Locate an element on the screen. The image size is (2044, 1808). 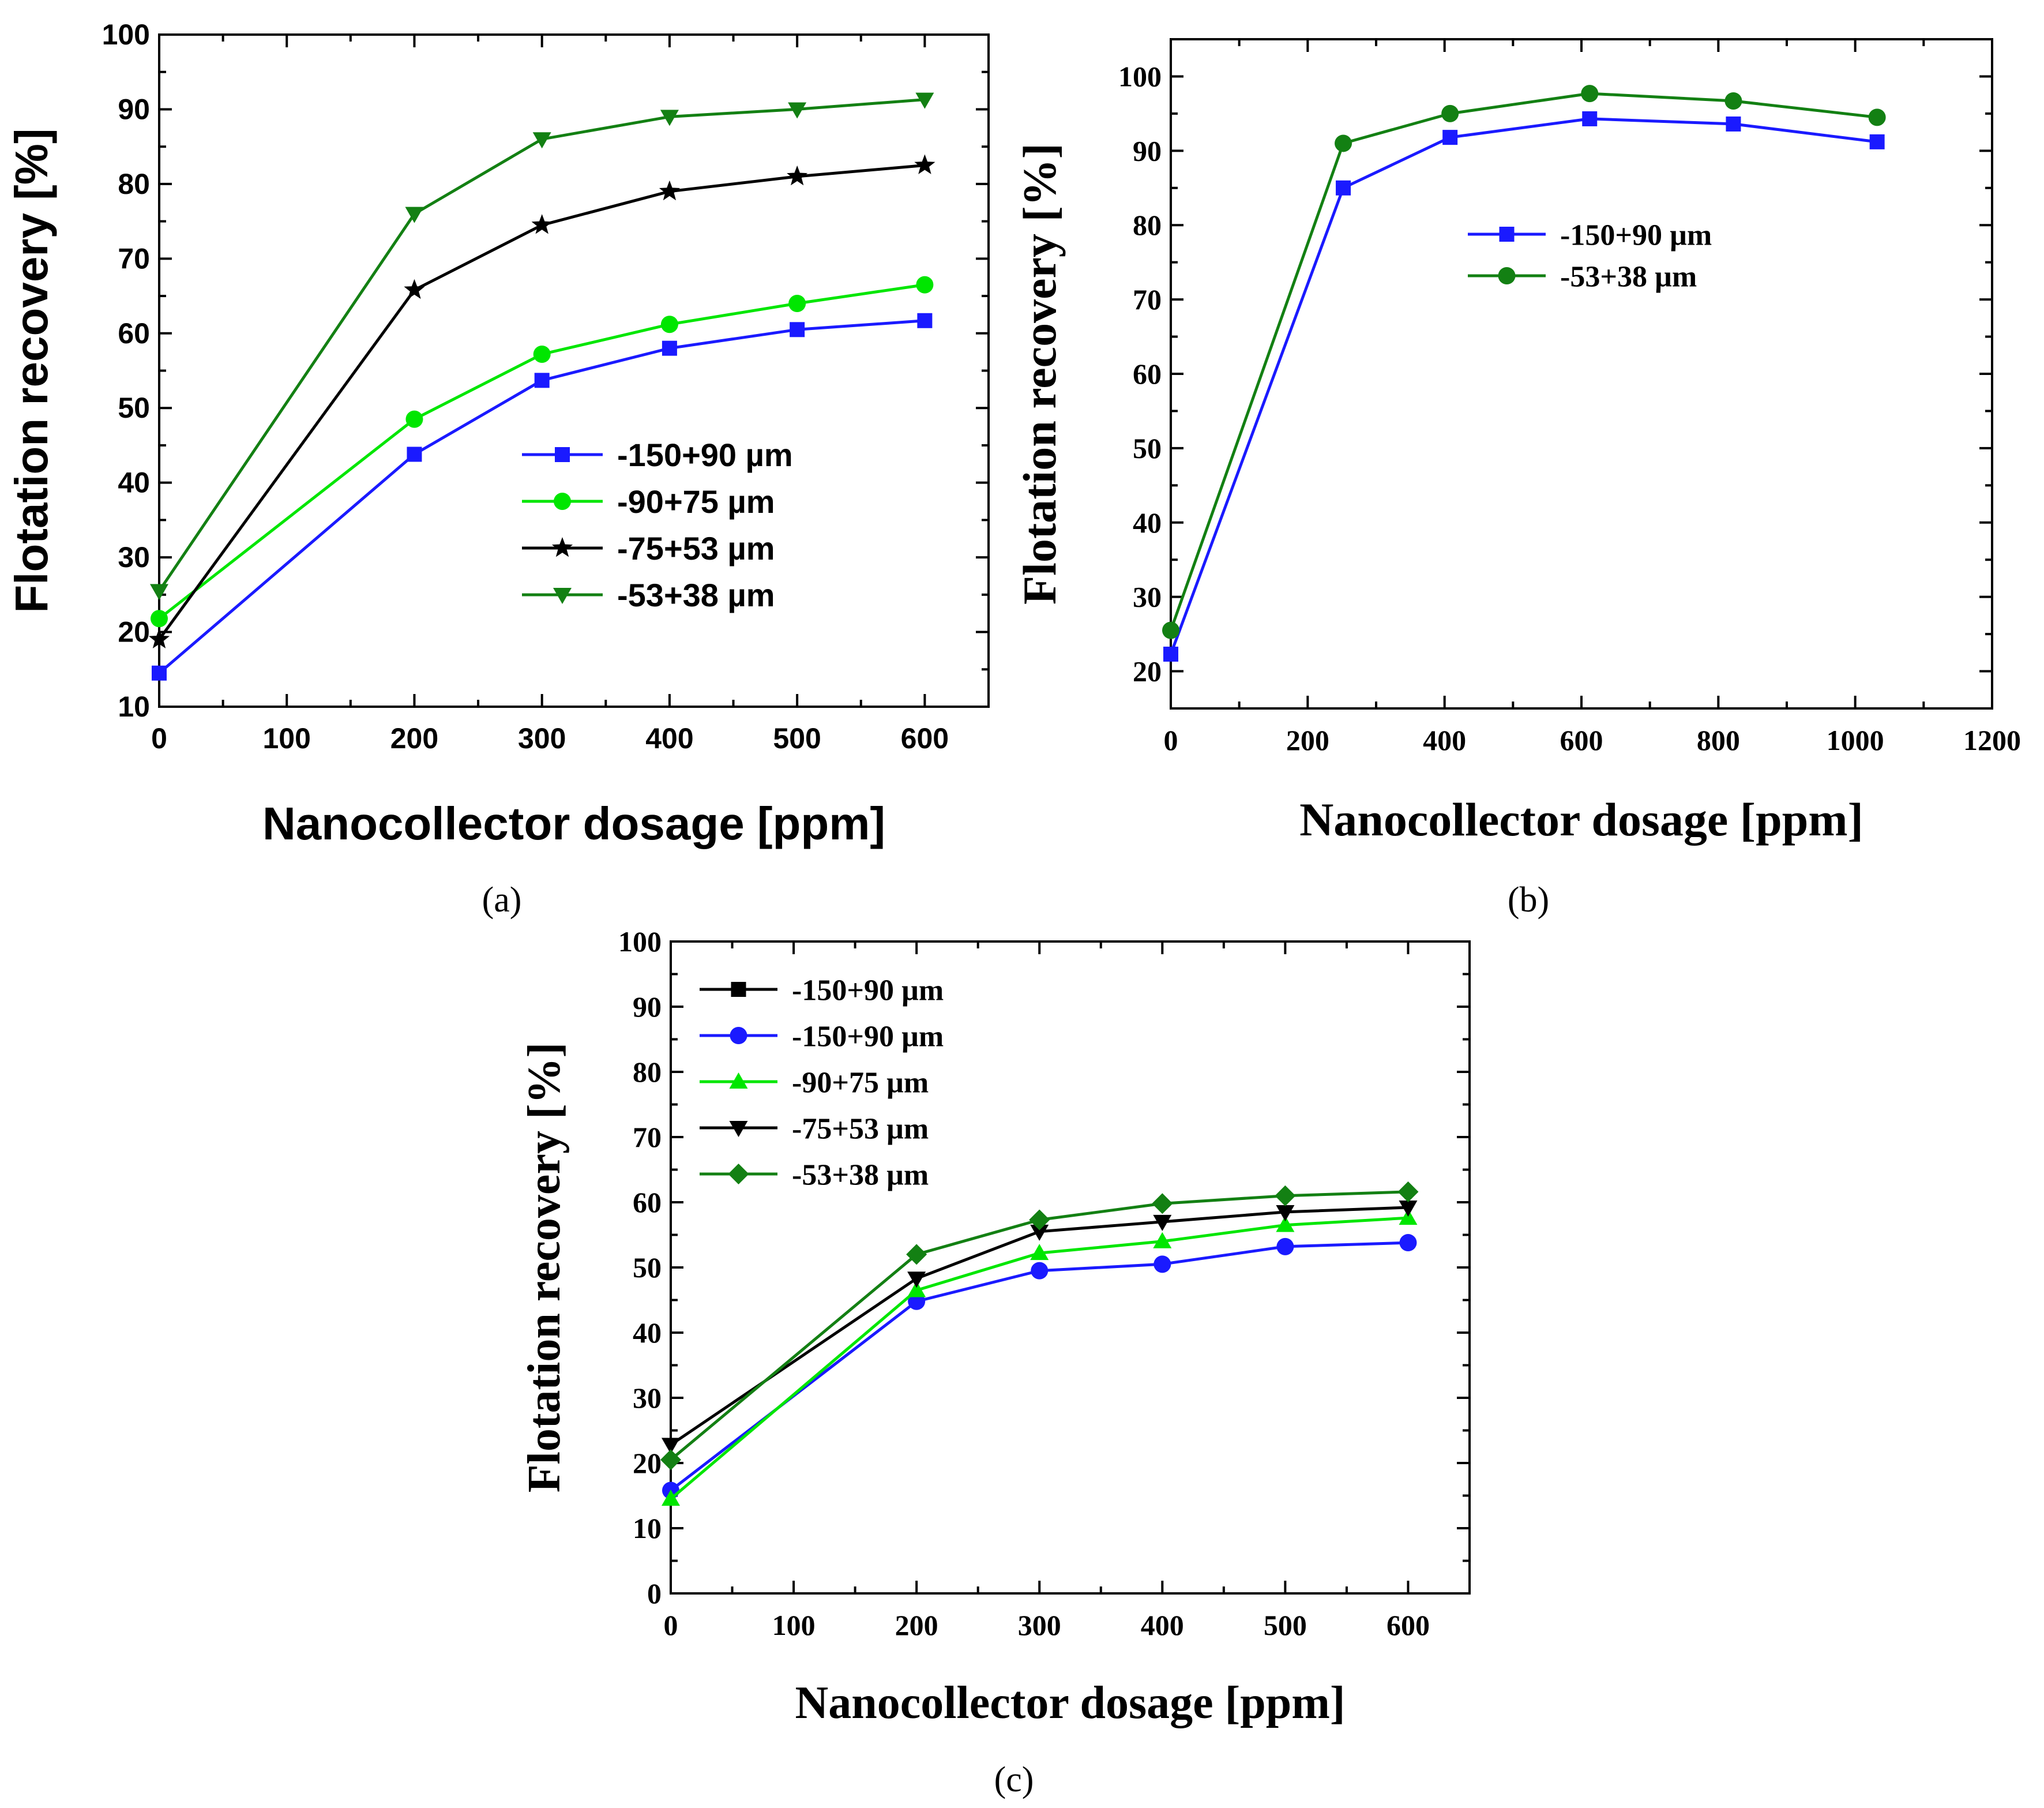
y-tick-label: 100 is located at coordinates (640, 941).